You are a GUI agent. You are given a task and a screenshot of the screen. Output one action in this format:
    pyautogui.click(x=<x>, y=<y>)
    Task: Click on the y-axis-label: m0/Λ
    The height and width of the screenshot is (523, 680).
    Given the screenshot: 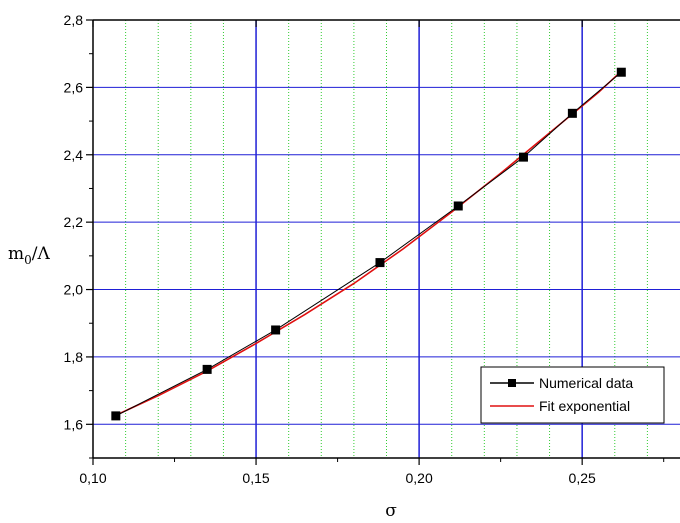 What is the action you would take?
    pyautogui.click(x=29, y=255)
    